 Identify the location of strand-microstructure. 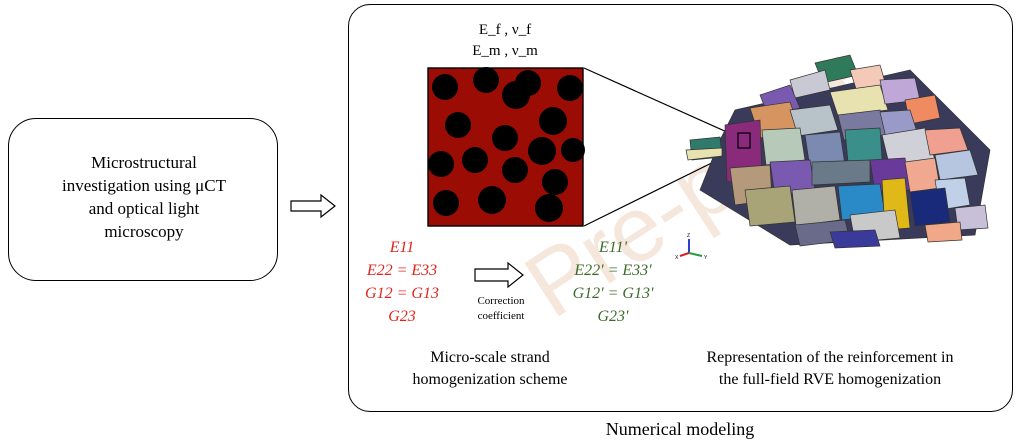
(506, 147).